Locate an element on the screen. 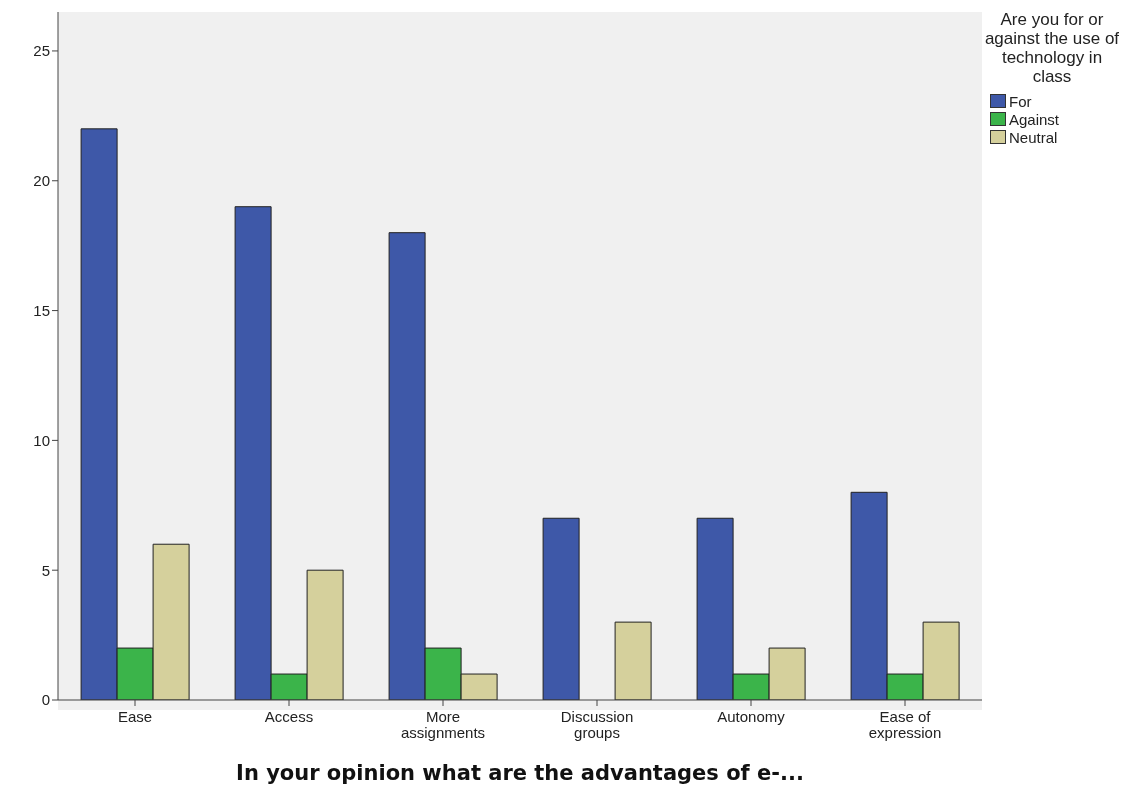 The height and width of the screenshot is (802, 1136). legend-label: Against is located at coordinates (1034, 119).